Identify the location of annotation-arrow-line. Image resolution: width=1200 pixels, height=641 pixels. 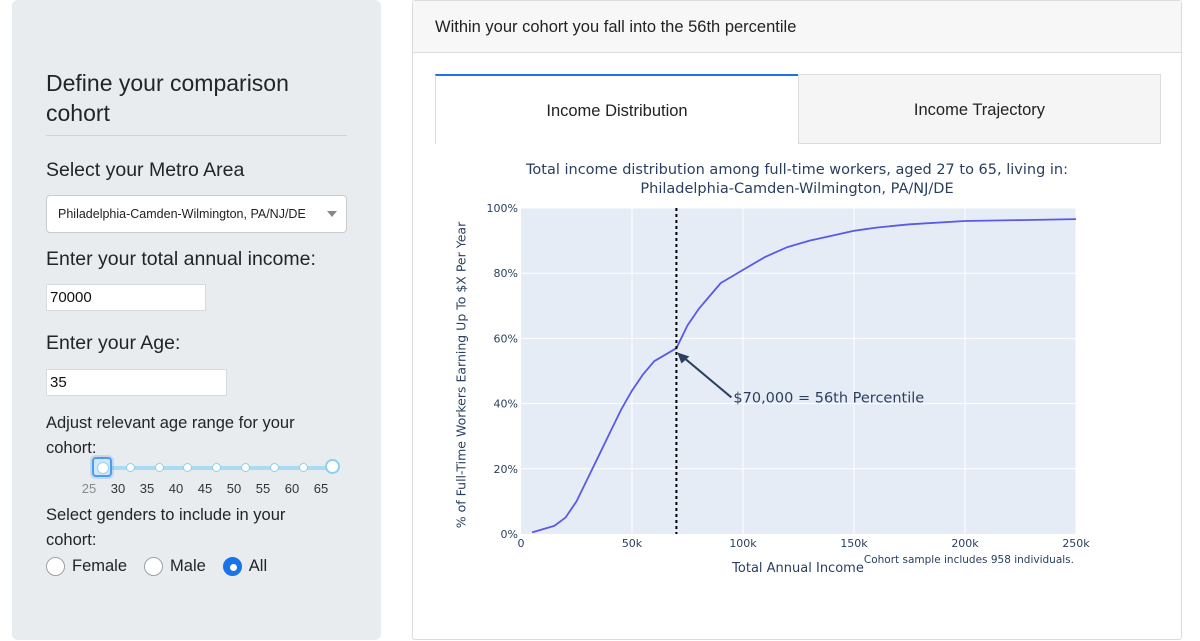
(707, 377).